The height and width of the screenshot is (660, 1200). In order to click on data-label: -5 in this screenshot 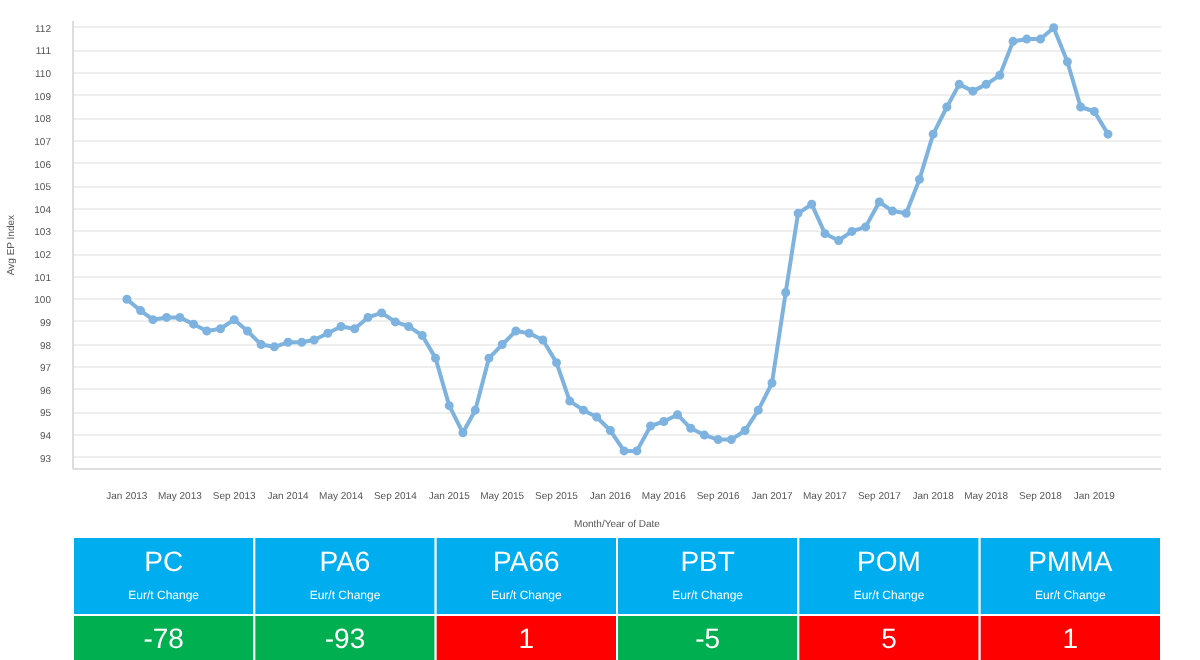, I will do `click(708, 638)`.